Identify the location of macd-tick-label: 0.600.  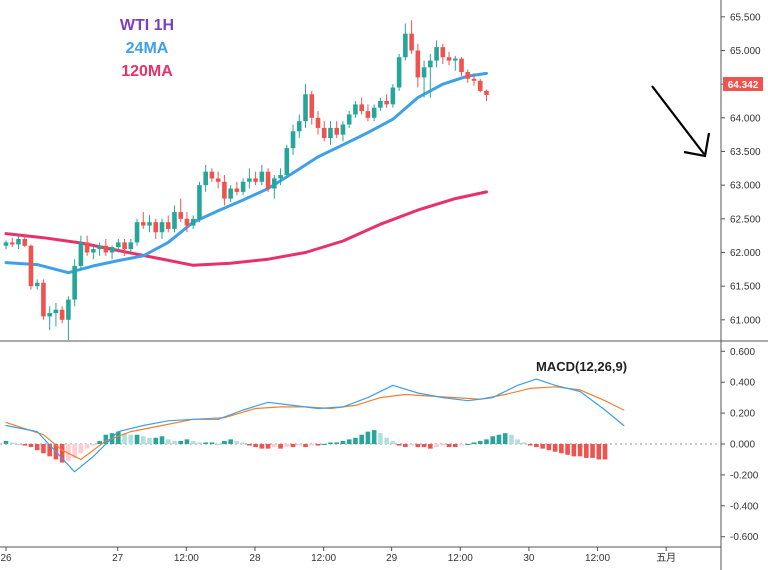
(742, 352).